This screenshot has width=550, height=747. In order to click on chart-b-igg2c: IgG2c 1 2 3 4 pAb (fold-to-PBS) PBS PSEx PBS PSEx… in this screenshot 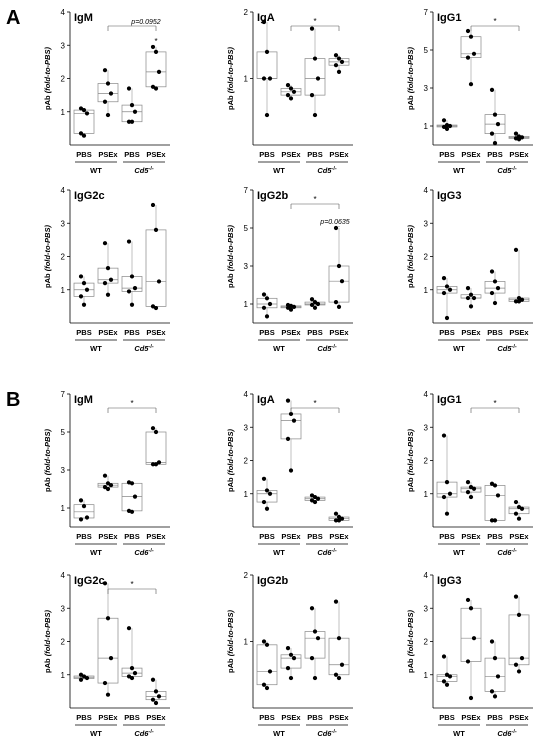, I will do `click(106, 654)`.